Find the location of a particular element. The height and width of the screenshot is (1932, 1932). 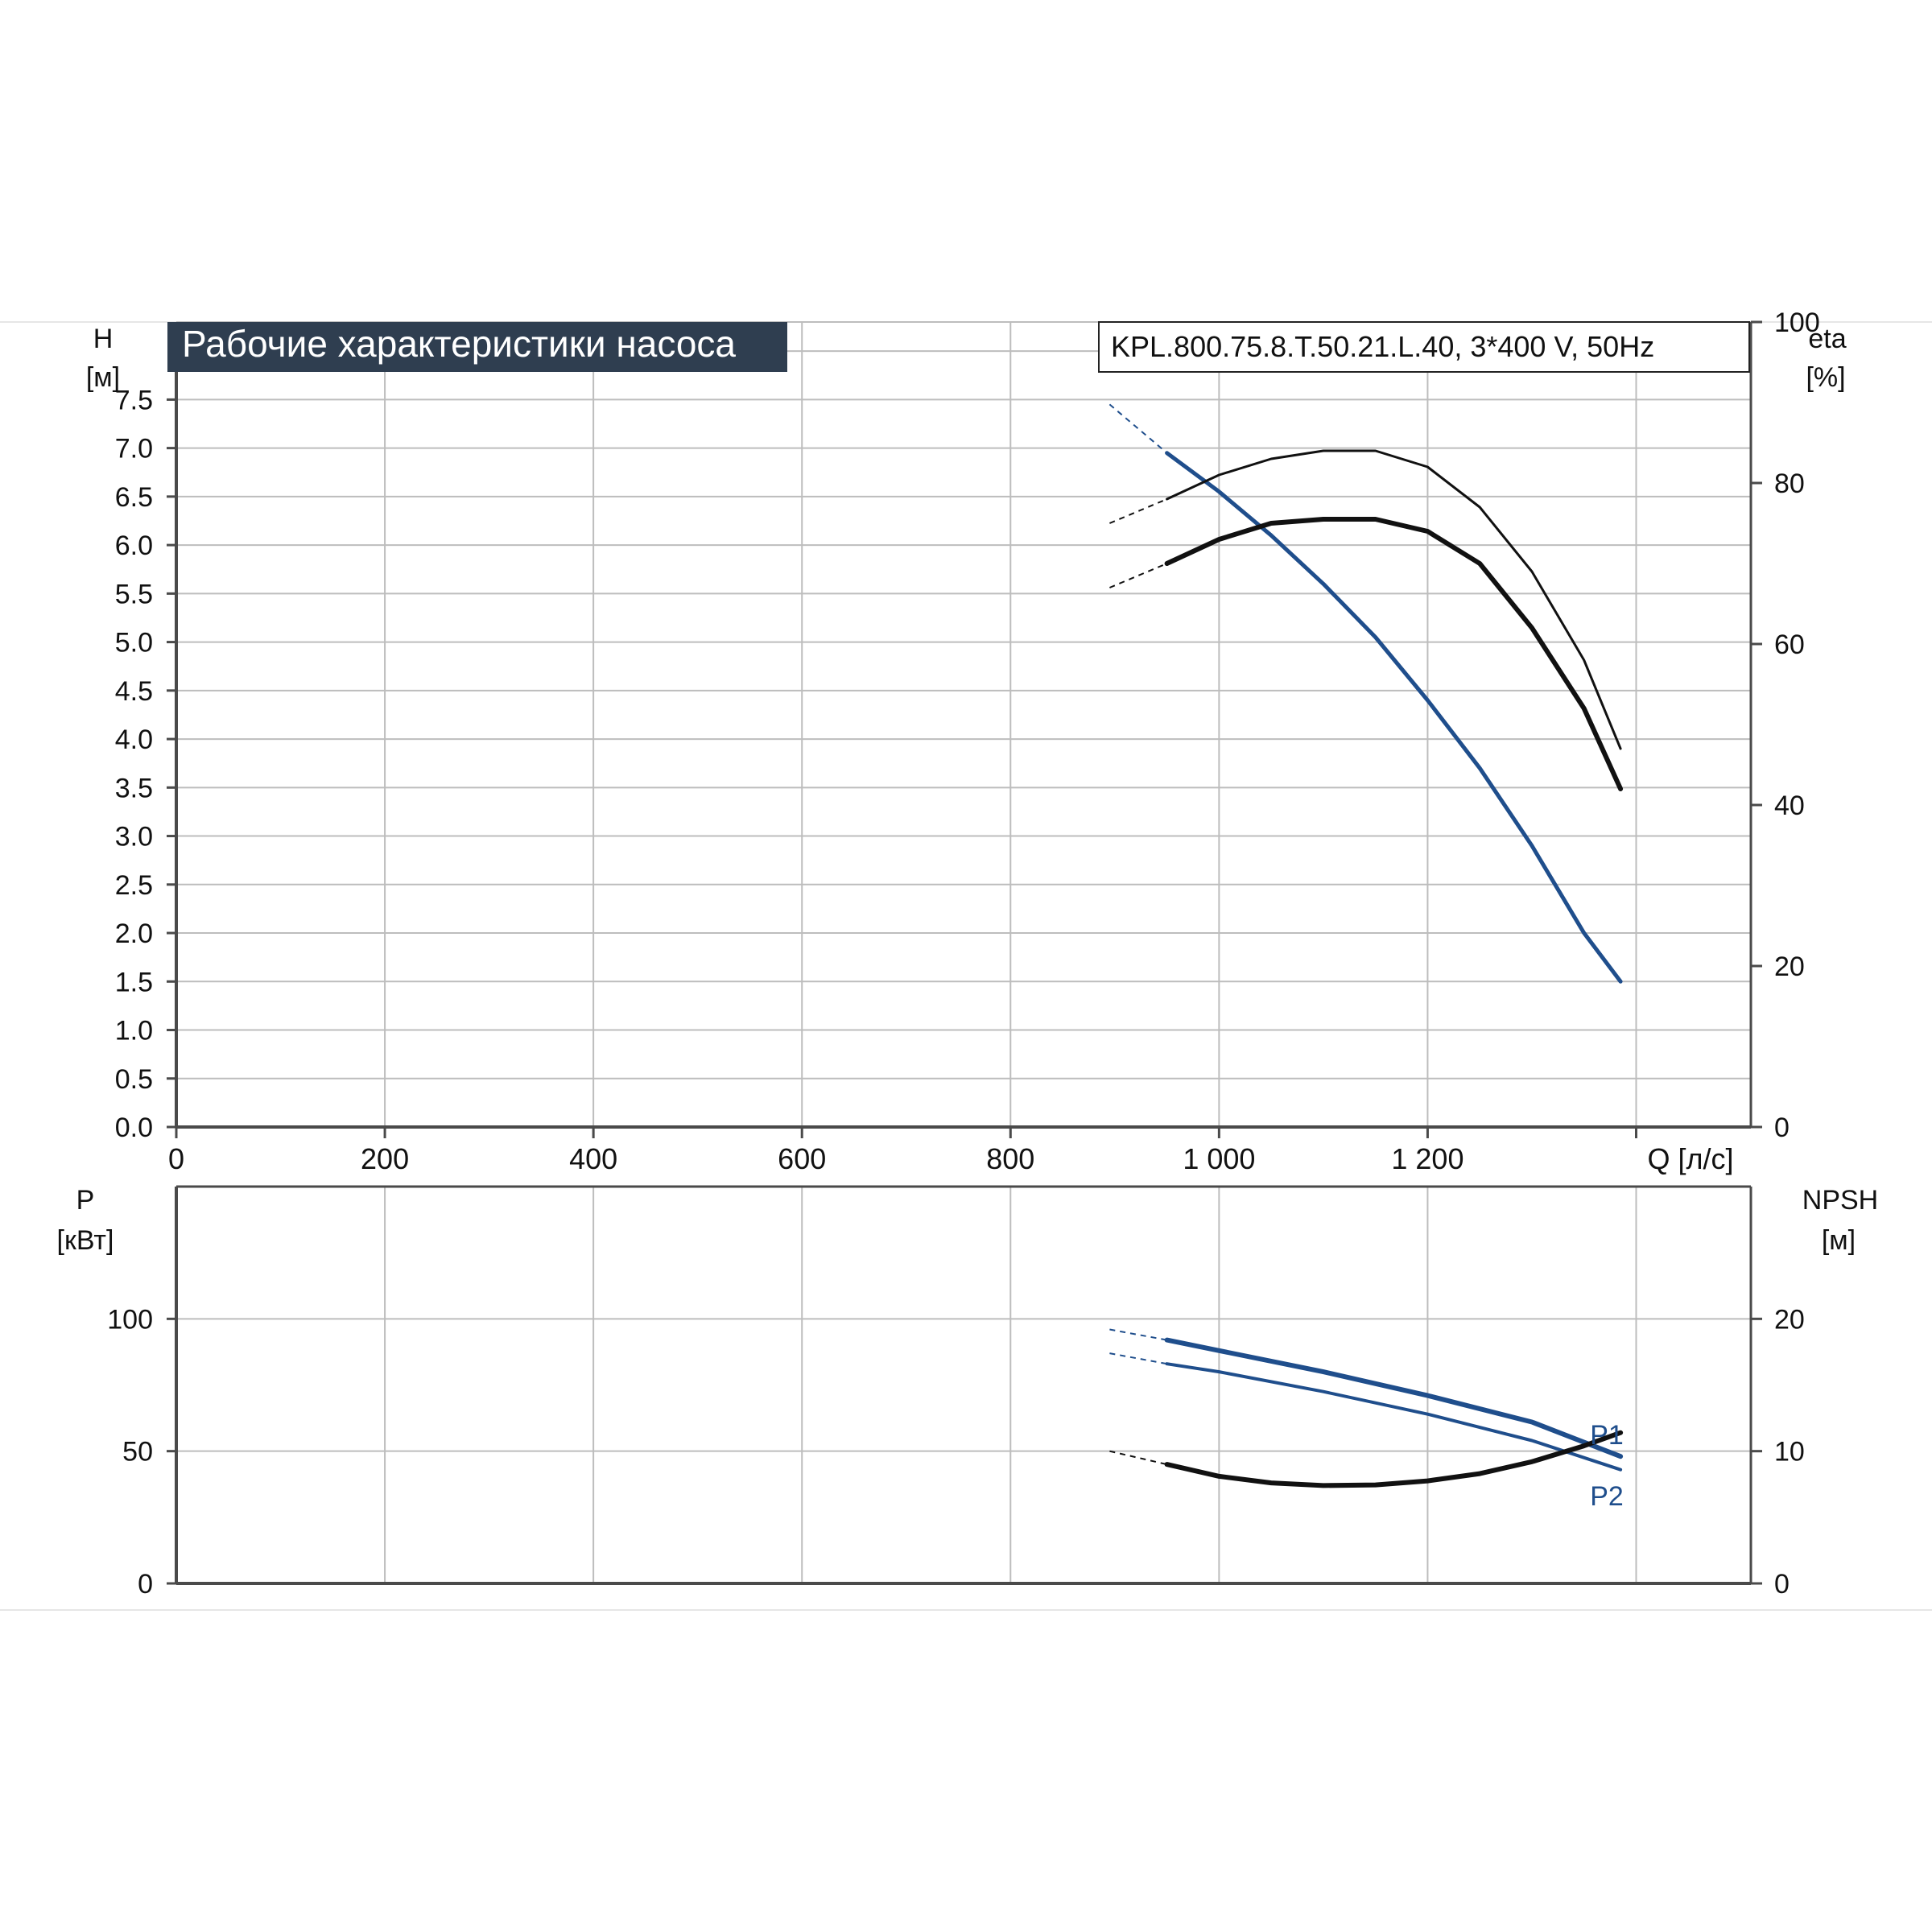

npsh-curve is located at coordinates (1394, 1459).